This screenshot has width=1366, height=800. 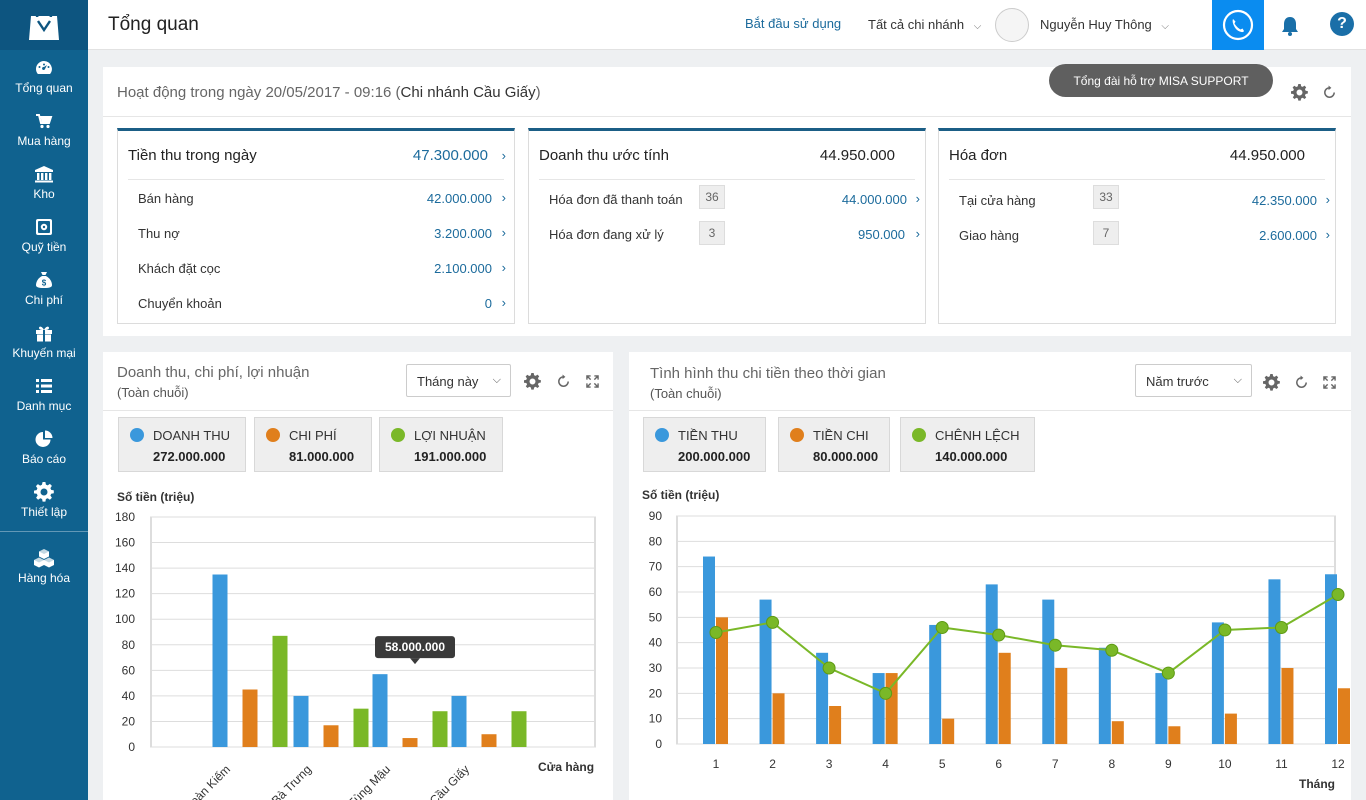 I want to click on app-logo, so click(x=44, y=25).